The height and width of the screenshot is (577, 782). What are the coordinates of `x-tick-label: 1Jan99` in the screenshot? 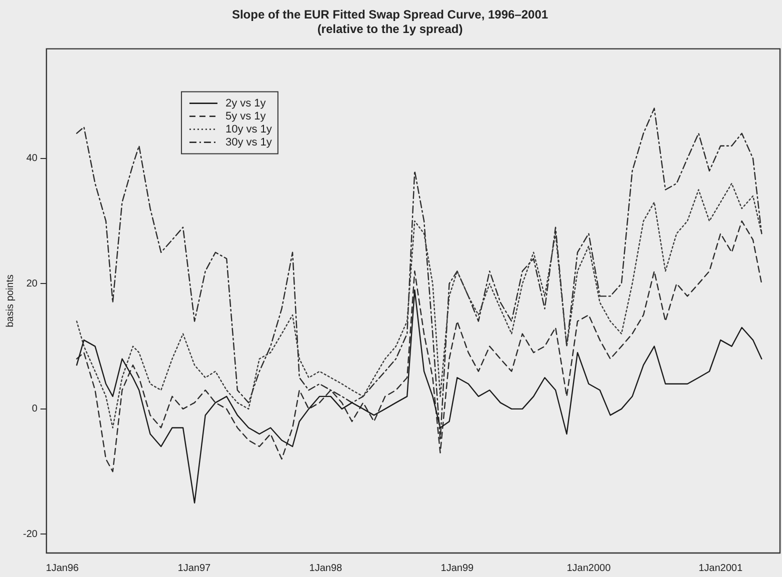 It's located at (457, 568).